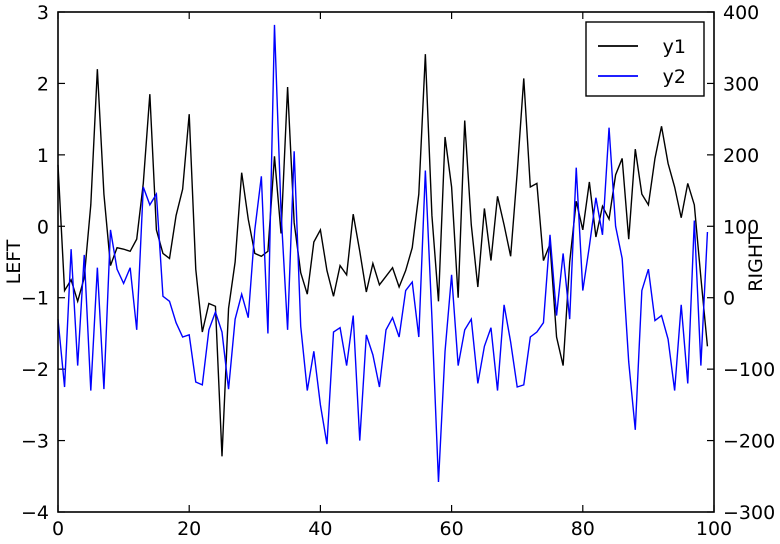  I want to click on y-tick-label-right: 200, so click(741, 156).